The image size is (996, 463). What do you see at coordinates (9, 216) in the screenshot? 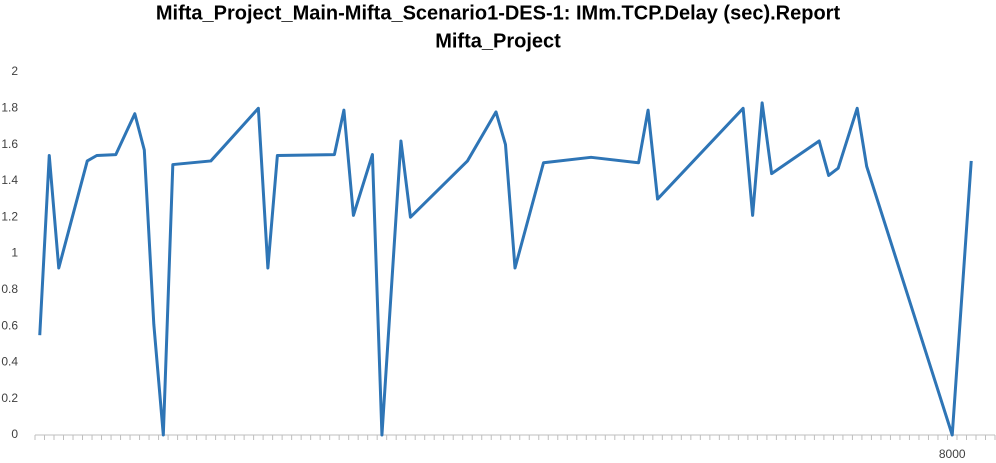
I see `y-tick-label: 1.2` at bounding box center [9, 216].